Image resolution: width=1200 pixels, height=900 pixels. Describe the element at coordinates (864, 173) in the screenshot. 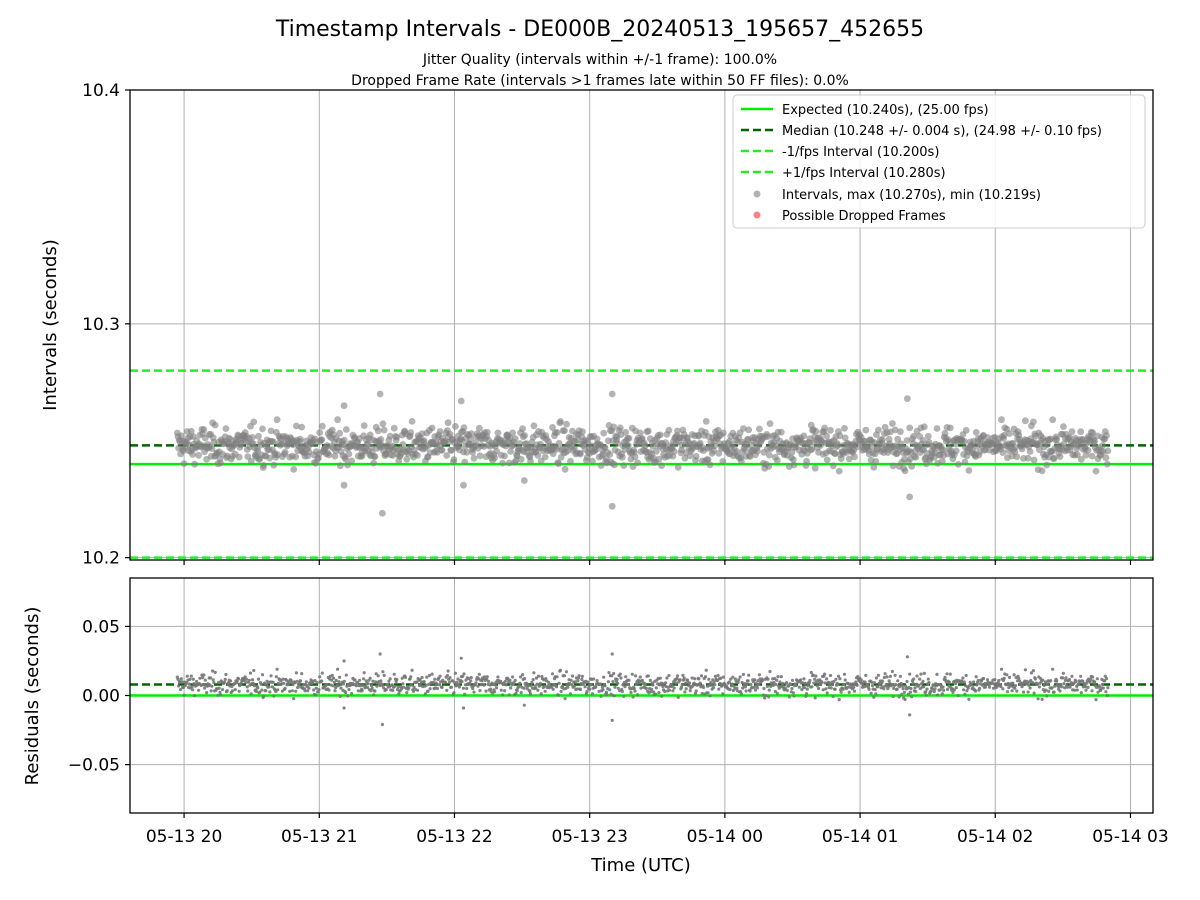

I see `legend-label-plus-fps: +1/fps Interval (10.280s)` at that location.